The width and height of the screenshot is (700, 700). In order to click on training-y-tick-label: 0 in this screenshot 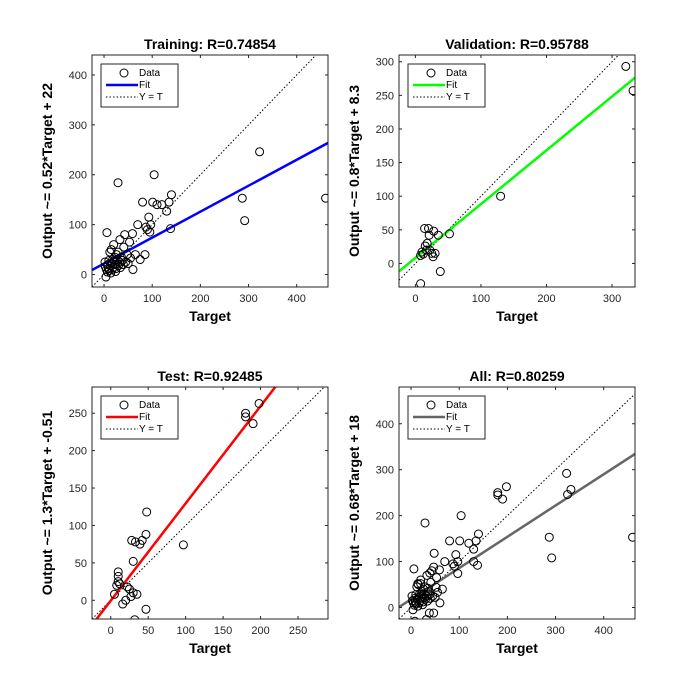, I will do `click(84, 276)`.